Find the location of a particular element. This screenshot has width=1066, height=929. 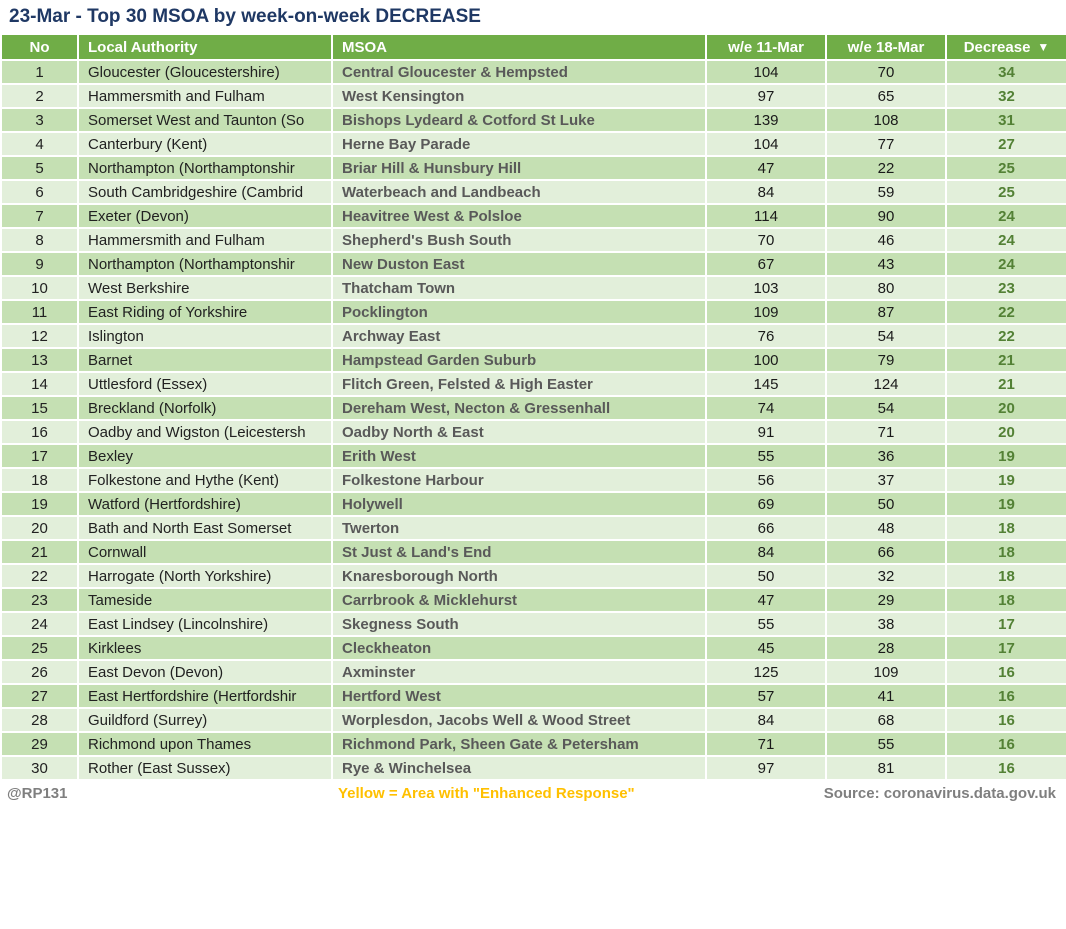

decrease-cell: 20 is located at coordinates (1005, 432).